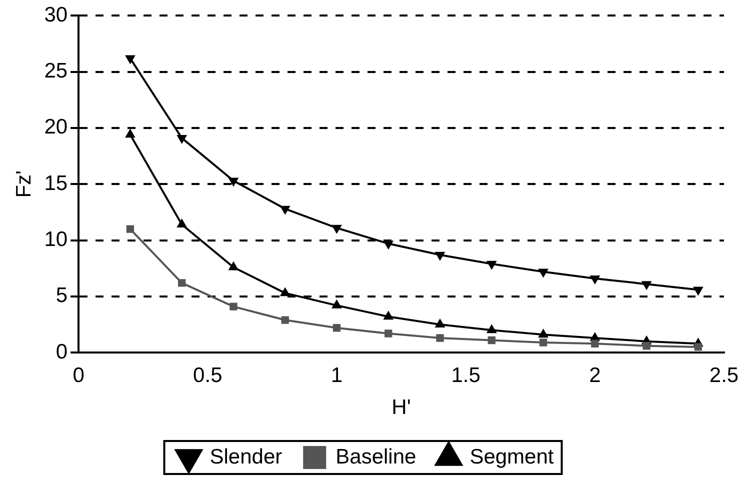 This screenshot has height=492, width=742. I want to click on x-tick-label: 0.5, so click(207, 375).